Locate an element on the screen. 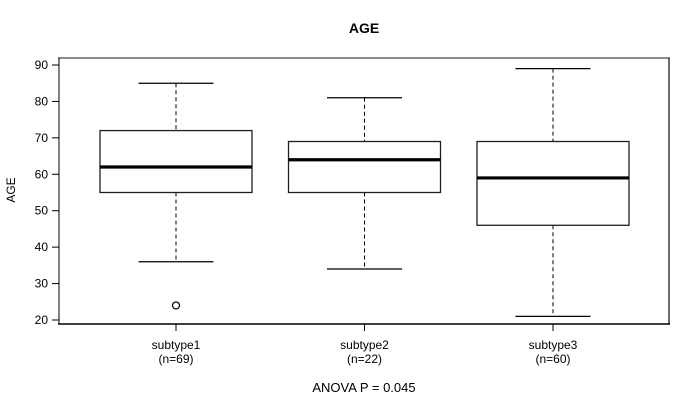 The height and width of the screenshot is (400, 700). y-tick-label: 50 is located at coordinates (42, 211).